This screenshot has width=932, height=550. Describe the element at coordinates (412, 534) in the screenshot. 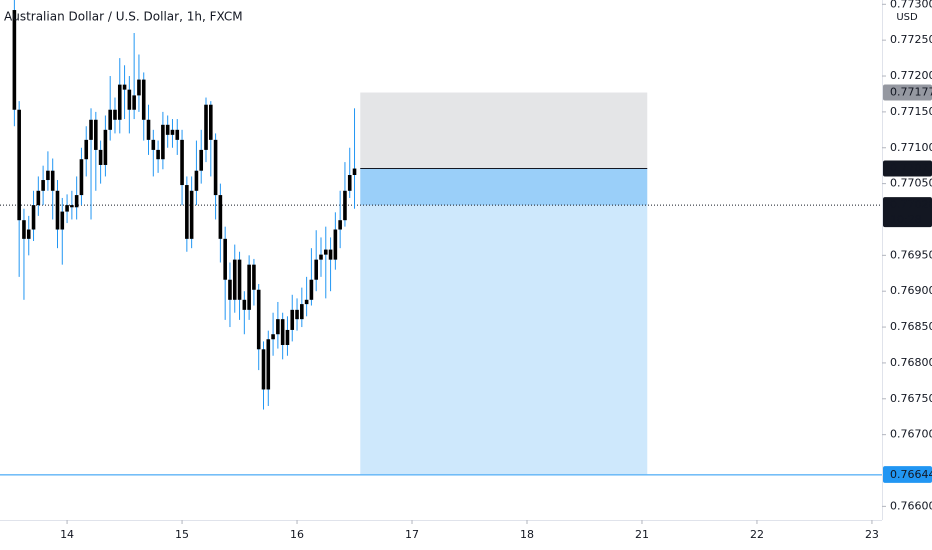

I see `x-tick-label: 17` at that location.